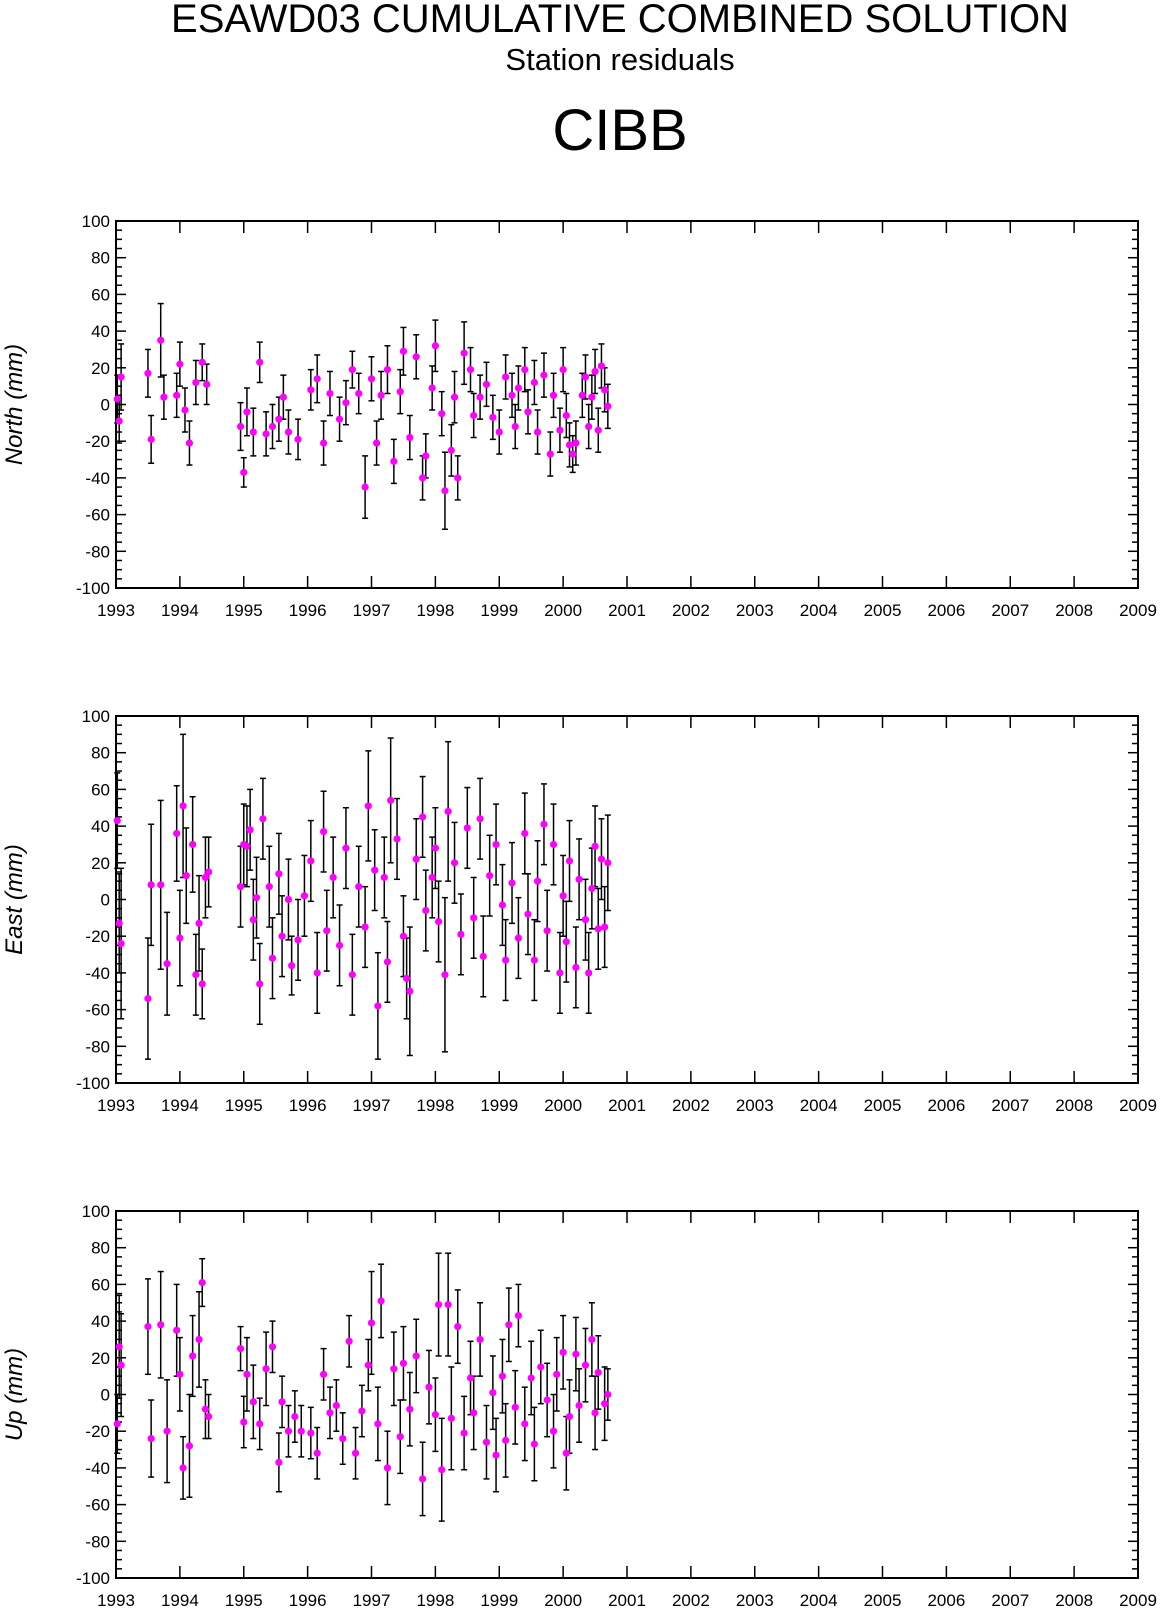 This screenshot has height=1621, width=1160. Describe the element at coordinates (1138, 1600) in the screenshot. I see `x-tick-label: 2009` at that location.